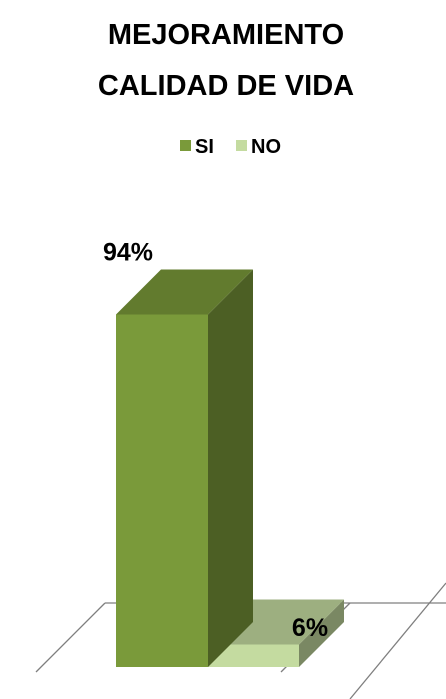  I want to click on chart-title-line-1: MEJORAMIENTO, so click(226, 35).